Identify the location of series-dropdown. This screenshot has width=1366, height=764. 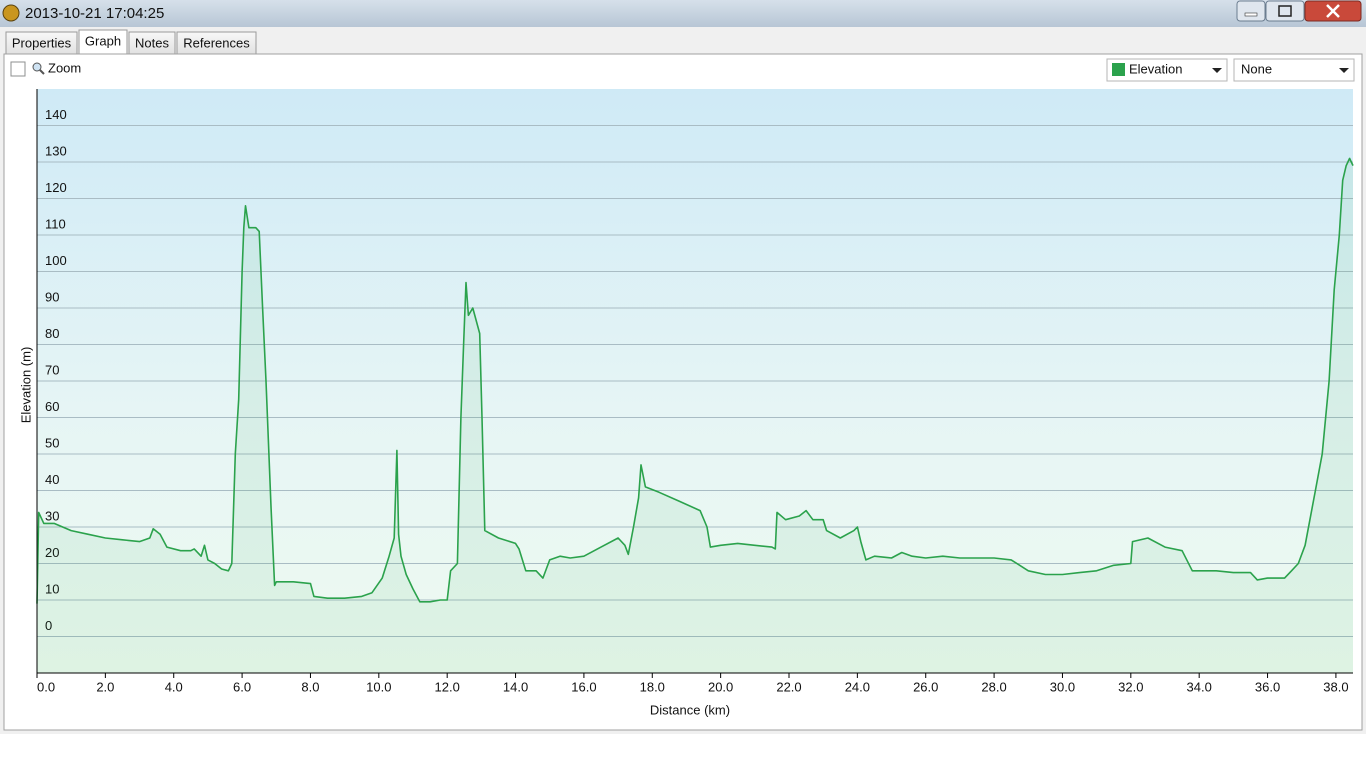
(1167, 70).